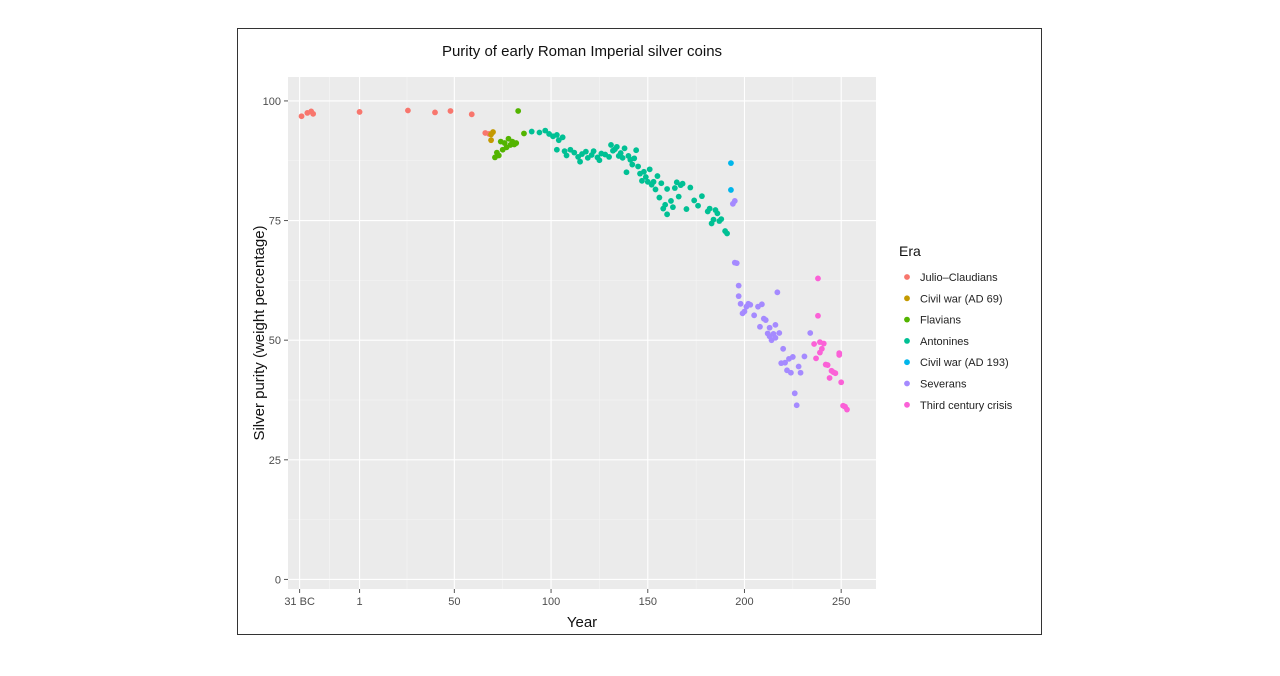  I want to click on x-tick-label: 200, so click(744, 602).